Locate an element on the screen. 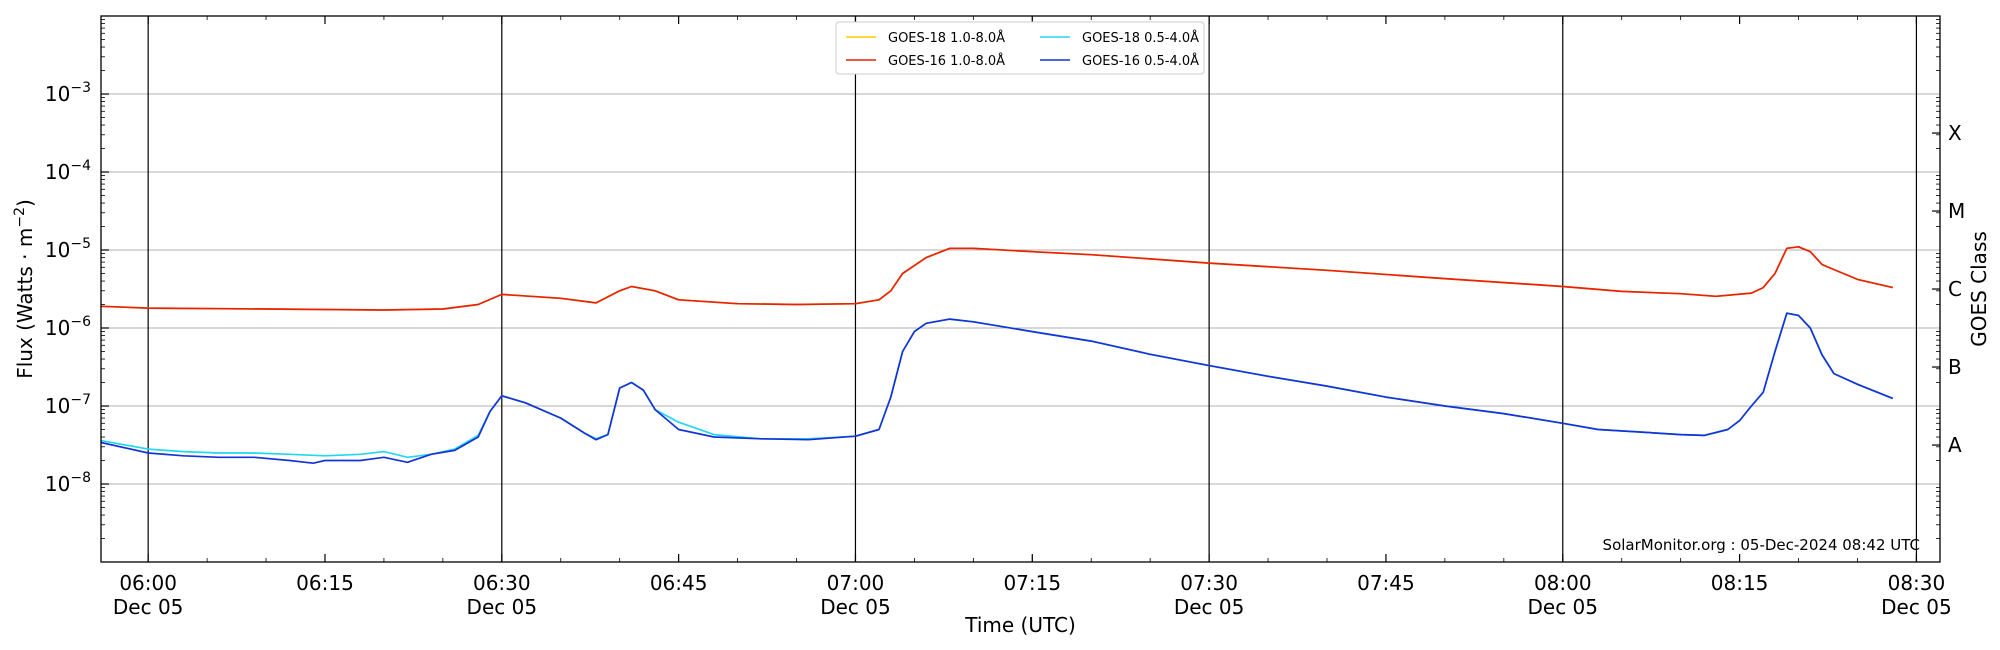  goes-class-label: C is located at coordinates (1955, 289).